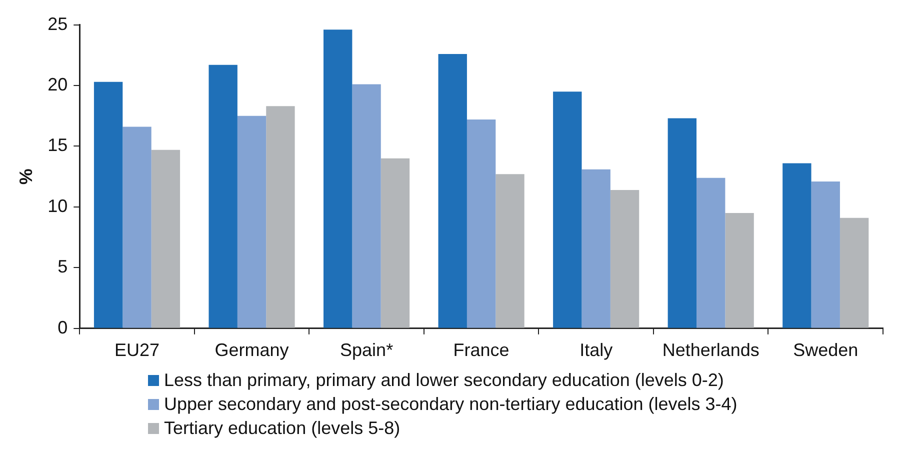 This screenshot has width=901, height=449. Describe the element at coordinates (444, 380) in the screenshot. I see `legend-label: Less than primary, primary and lower secondary education (levels 0-2)` at that location.